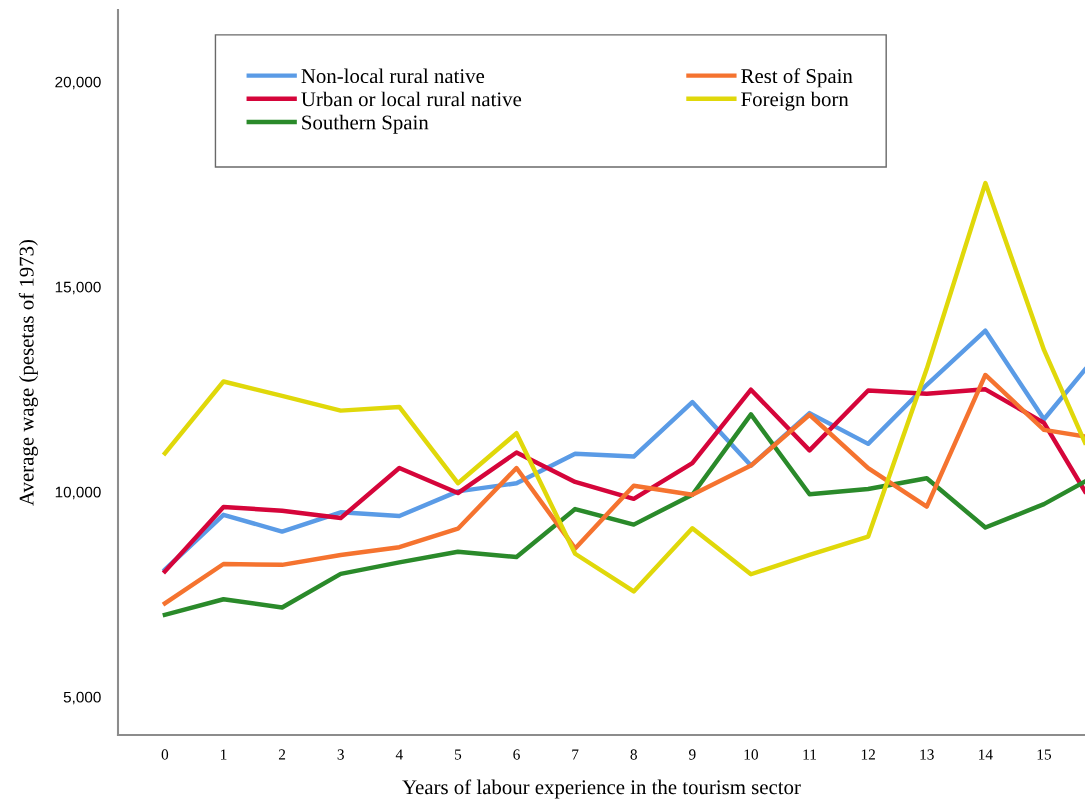 The width and height of the screenshot is (1085, 802). What do you see at coordinates (633, 754) in the screenshot?
I see `x-tick-label: 8` at bounding box center [633, 754].